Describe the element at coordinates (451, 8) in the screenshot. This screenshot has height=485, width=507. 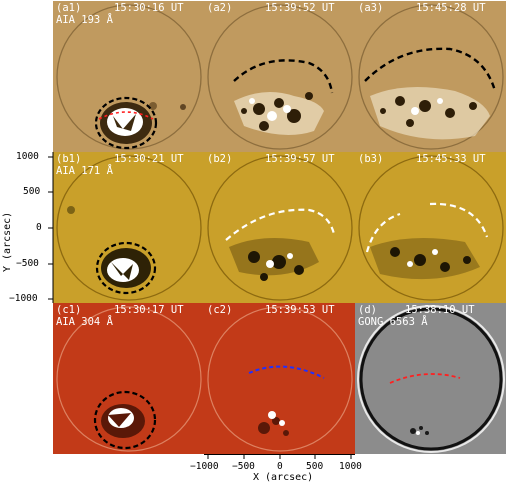
I see `panel-time: 15:45:28 UT` at that location.